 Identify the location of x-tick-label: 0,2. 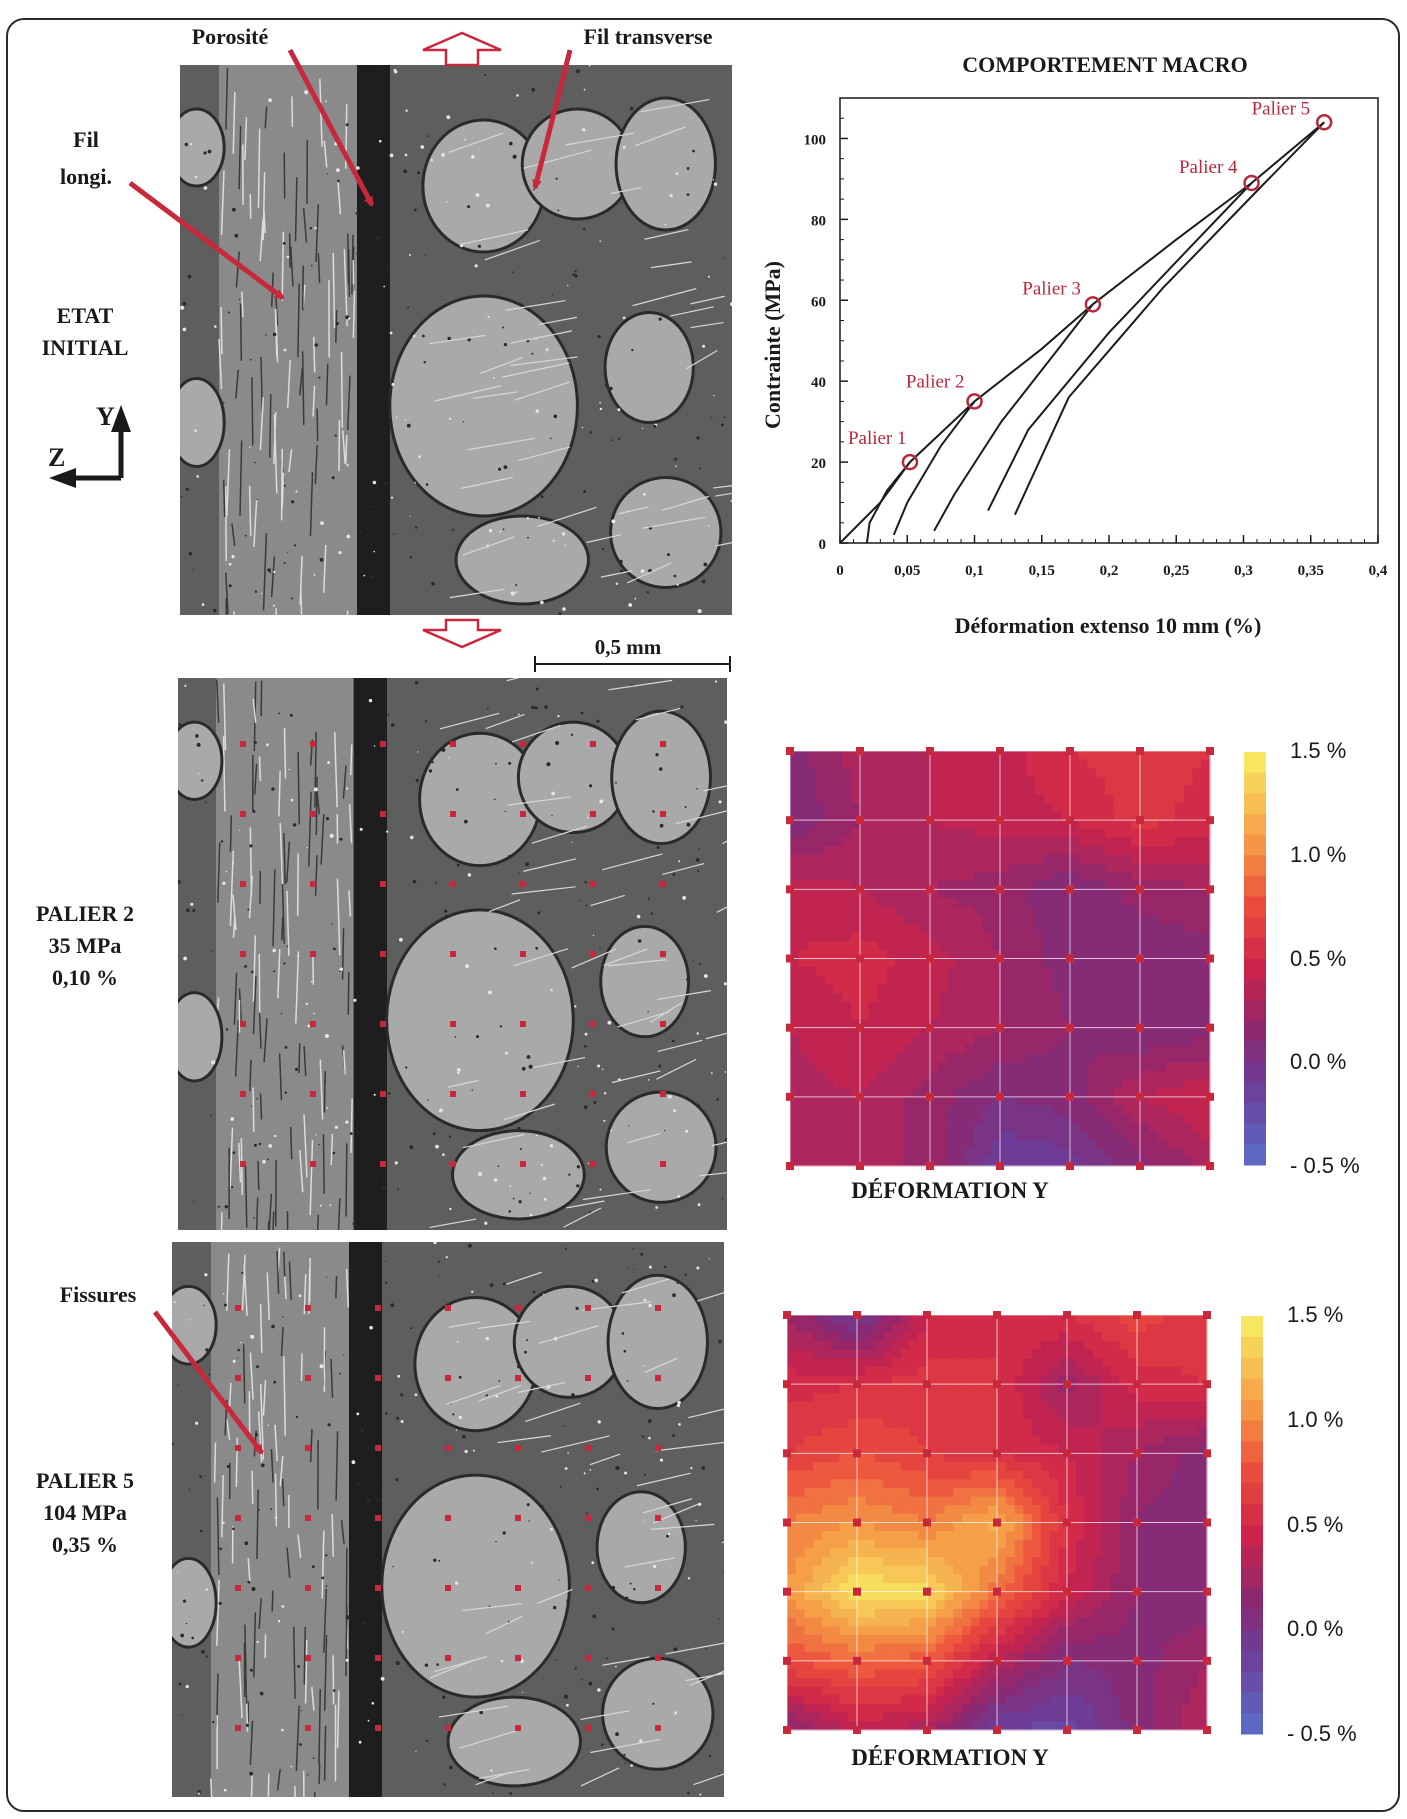
(1109, 571).